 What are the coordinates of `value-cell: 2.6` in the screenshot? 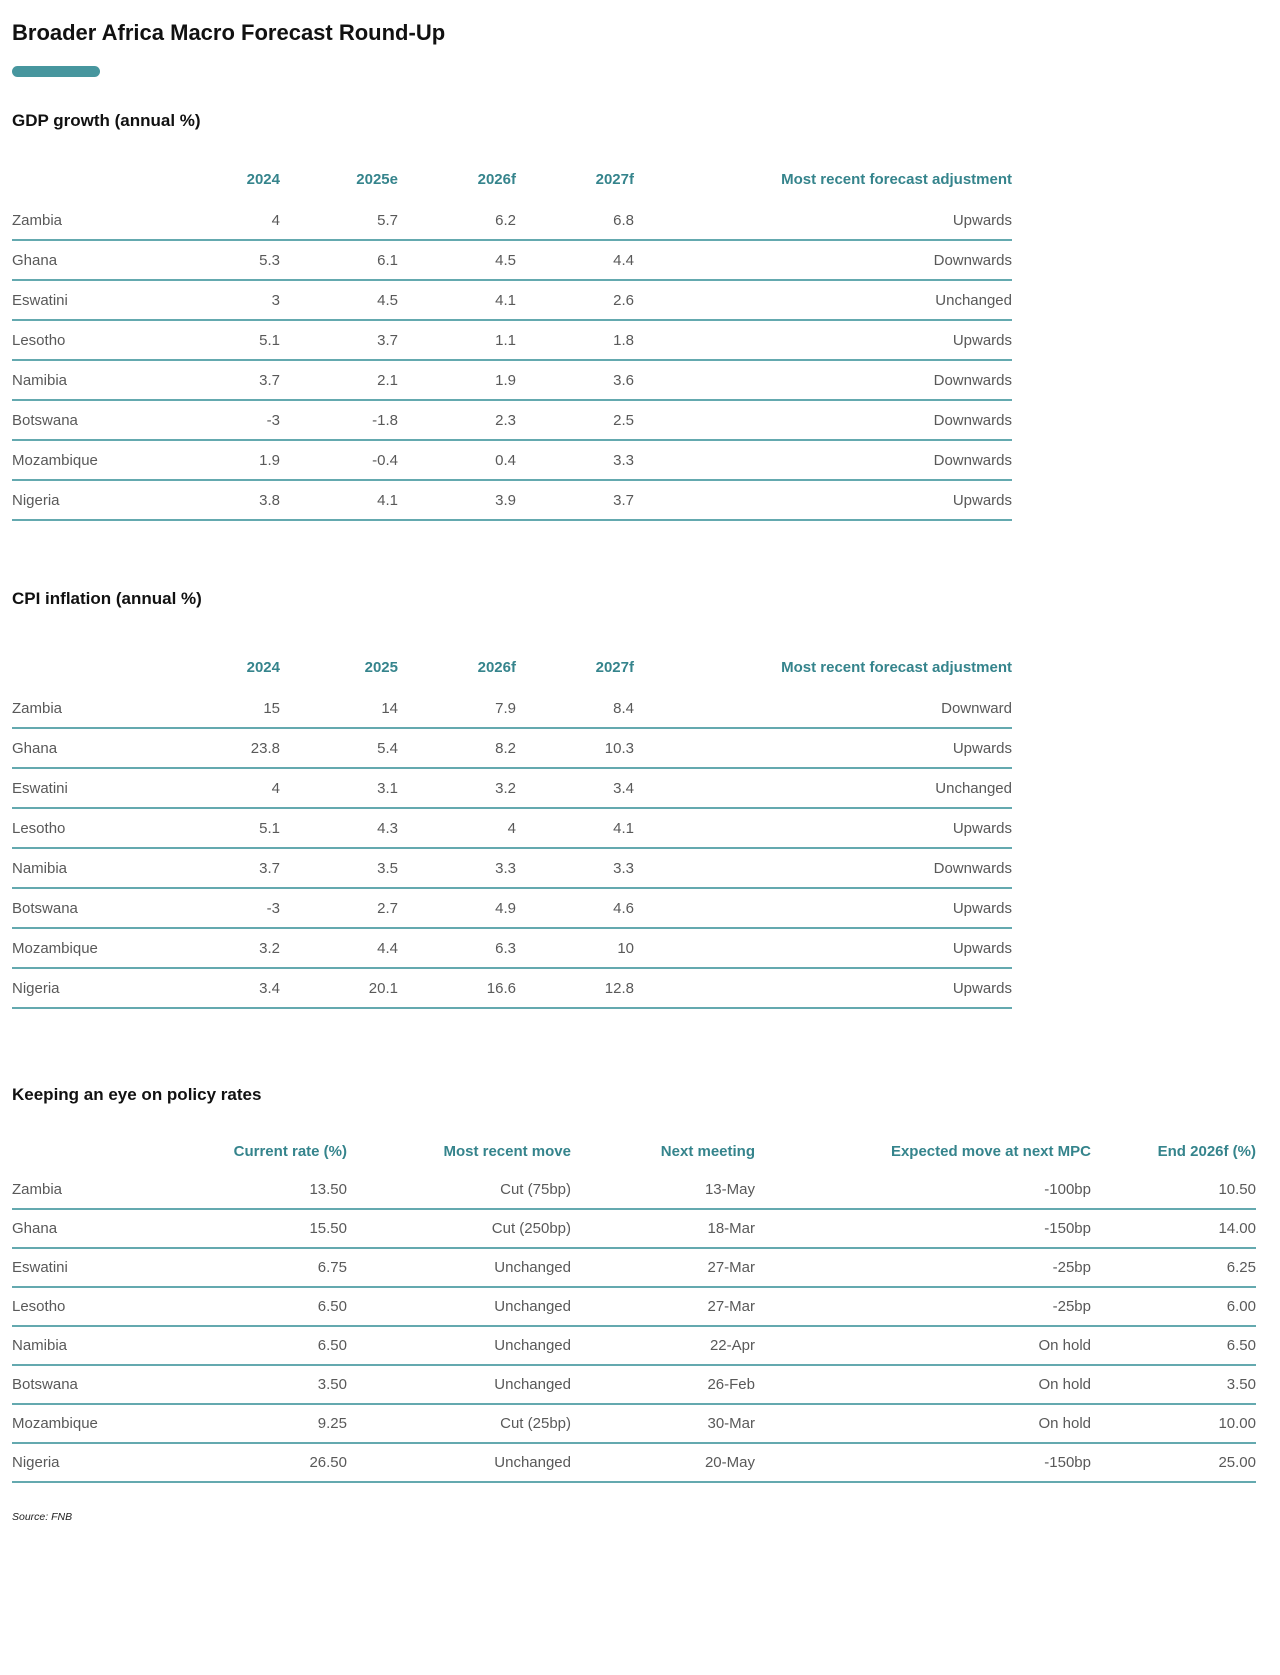 It's located at (575, 301).